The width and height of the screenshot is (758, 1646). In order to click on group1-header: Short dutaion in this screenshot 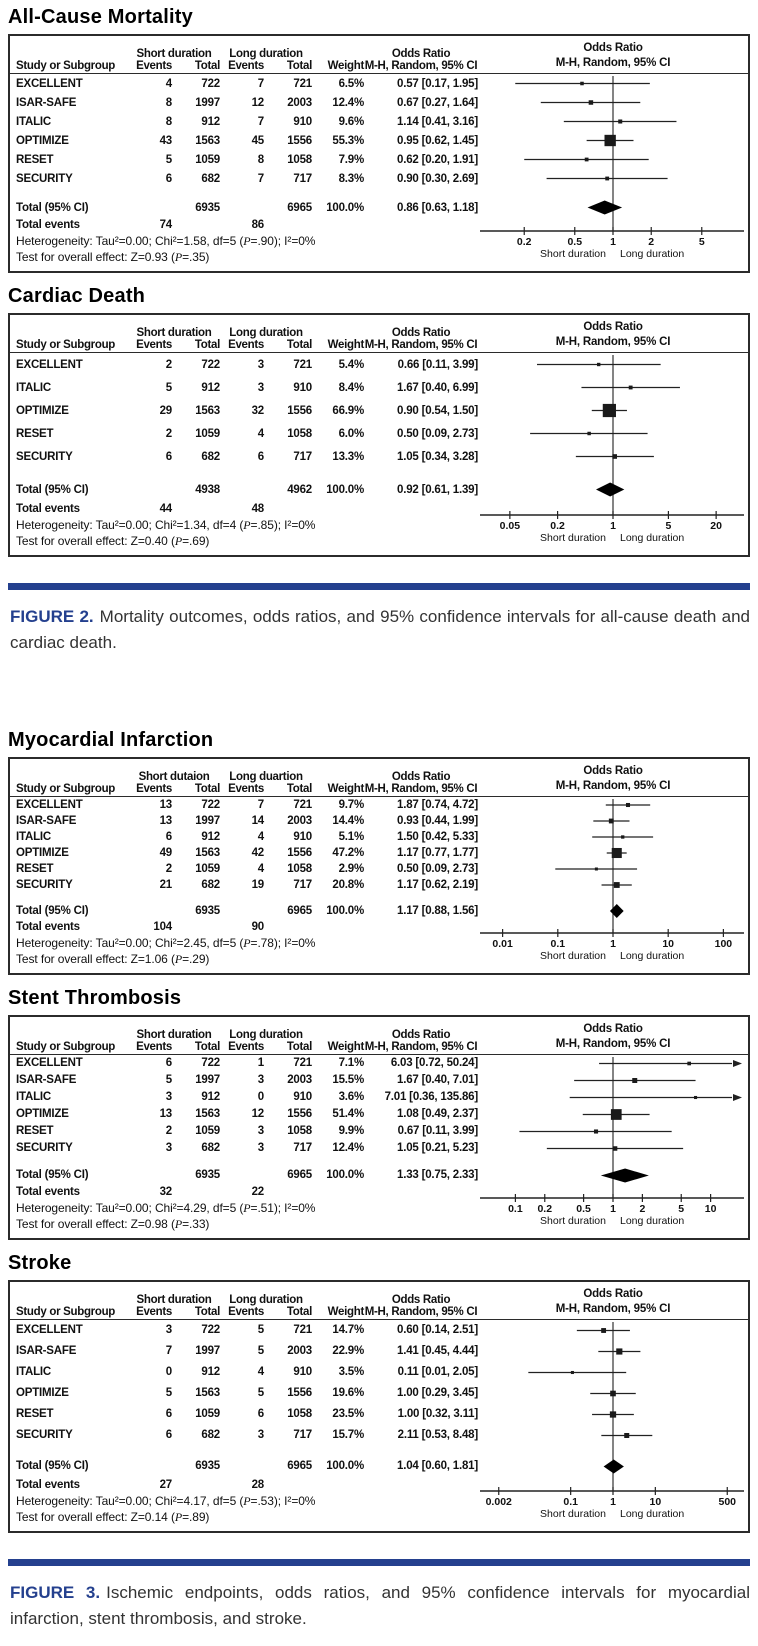, I will do `click(174, 776)`.